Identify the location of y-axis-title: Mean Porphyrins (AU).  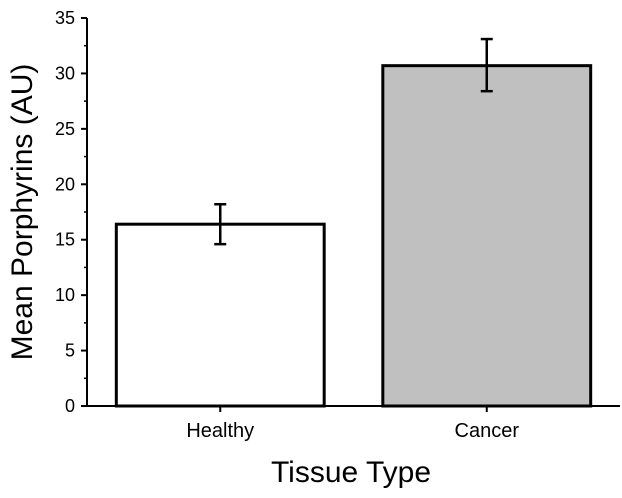
(22, 212).